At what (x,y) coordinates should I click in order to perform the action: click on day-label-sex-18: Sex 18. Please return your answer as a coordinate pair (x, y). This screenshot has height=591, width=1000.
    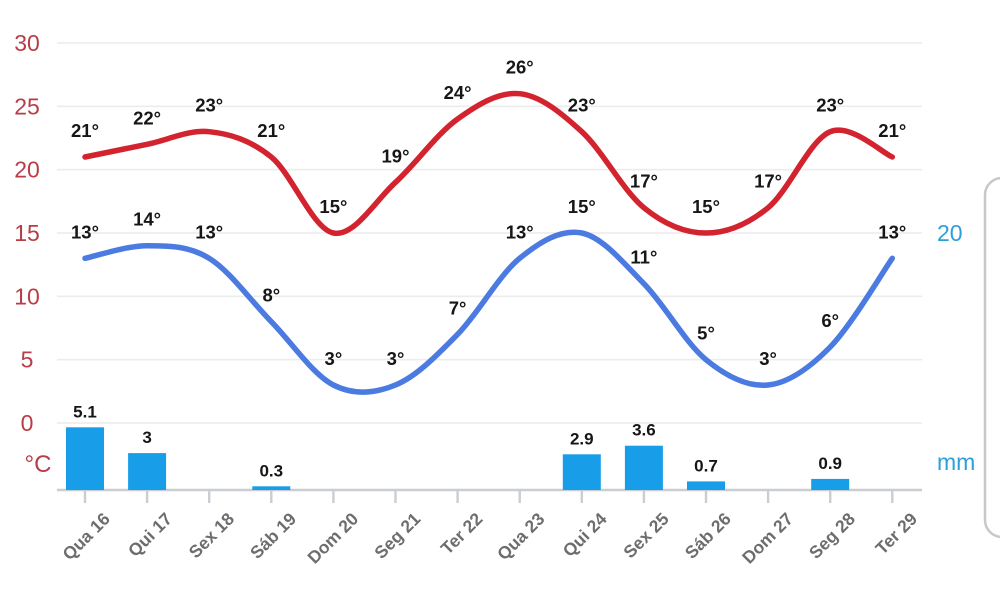
    Looking at the image, I should click on (212, 535).